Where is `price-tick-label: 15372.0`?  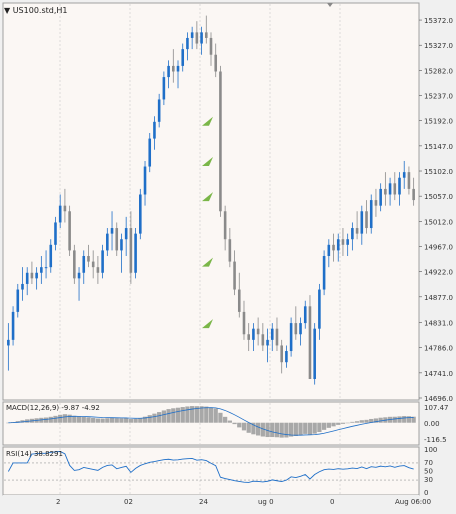 price-tick-label: 15372.0 is located at coordinates (438, 21).